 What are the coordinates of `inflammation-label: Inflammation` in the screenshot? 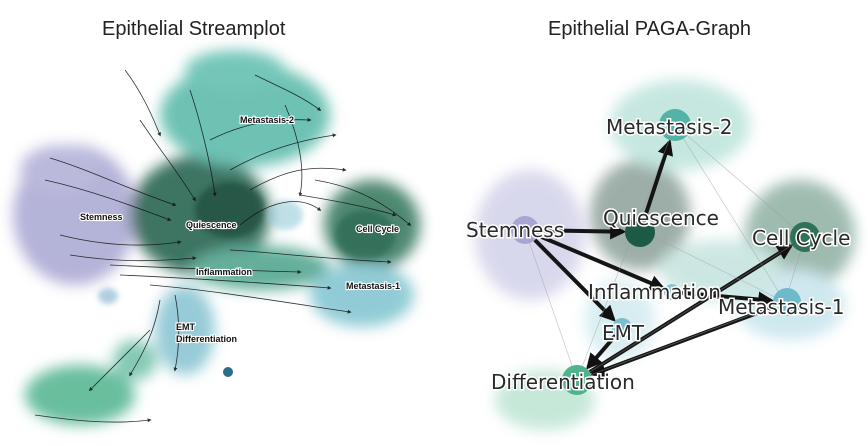 It's located at (224, 272).